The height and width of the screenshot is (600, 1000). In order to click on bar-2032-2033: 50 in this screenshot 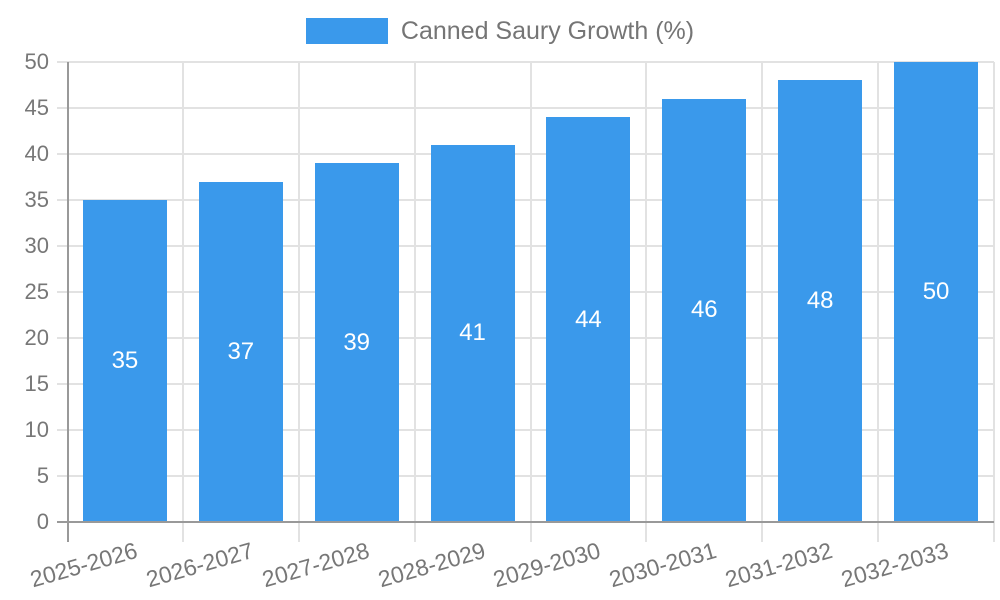, I will do `click(936, 292)`.